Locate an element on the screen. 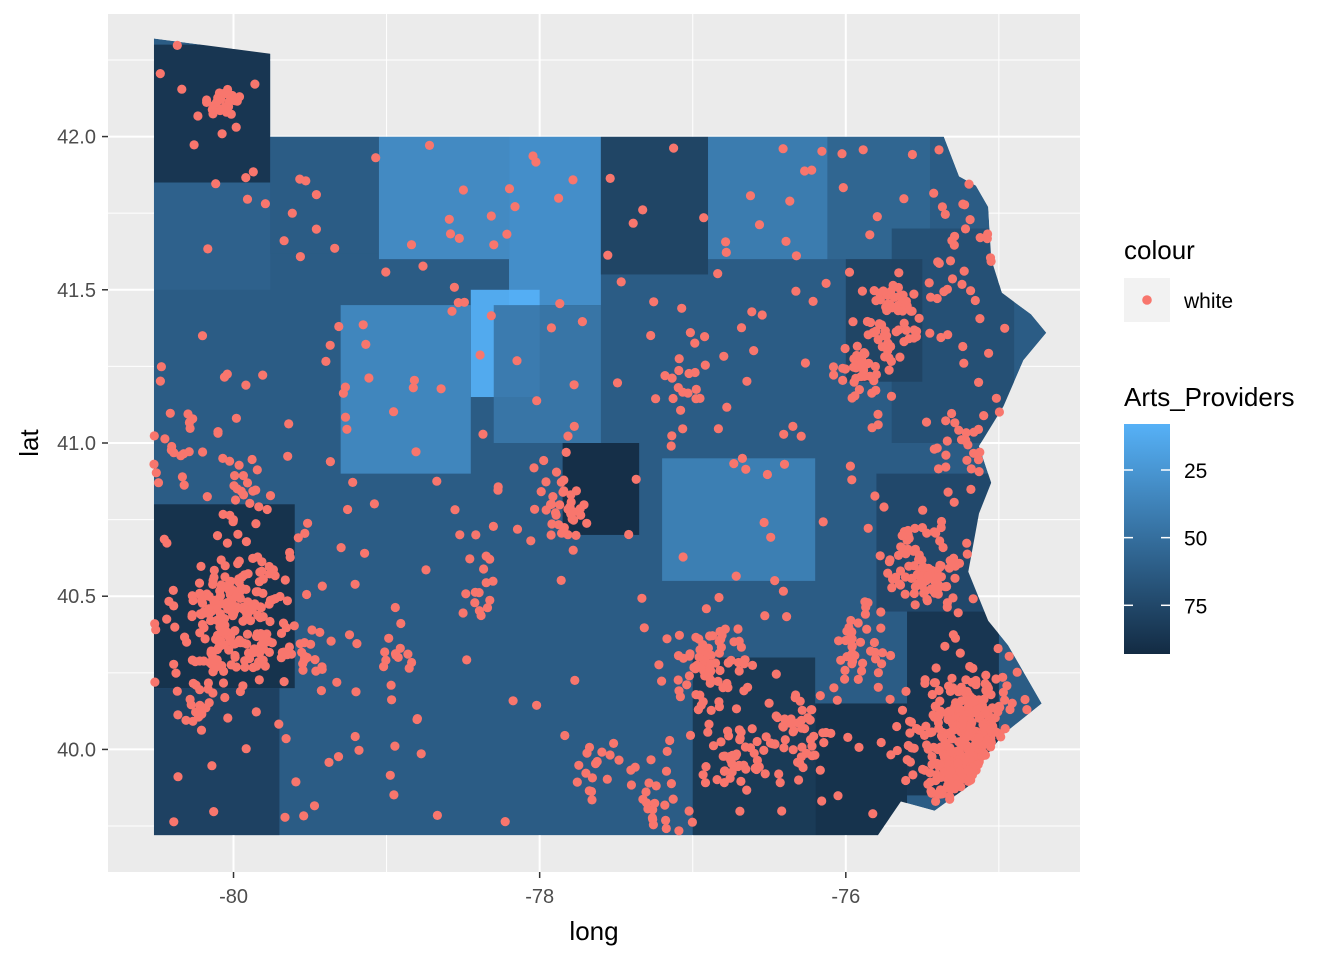 The height and width of the screenshot is (960, 1344). y-axis-title: lat is located at coordinates (29, 442).